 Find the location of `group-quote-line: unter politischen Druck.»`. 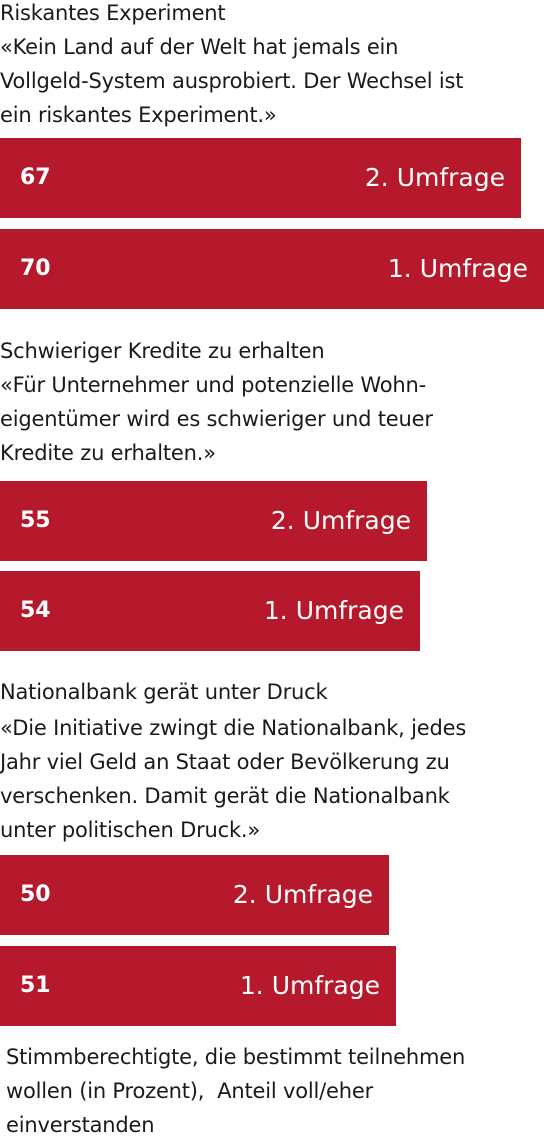

group-quote-line: unter politischen Druck.» is located at coordinates (130, 830).